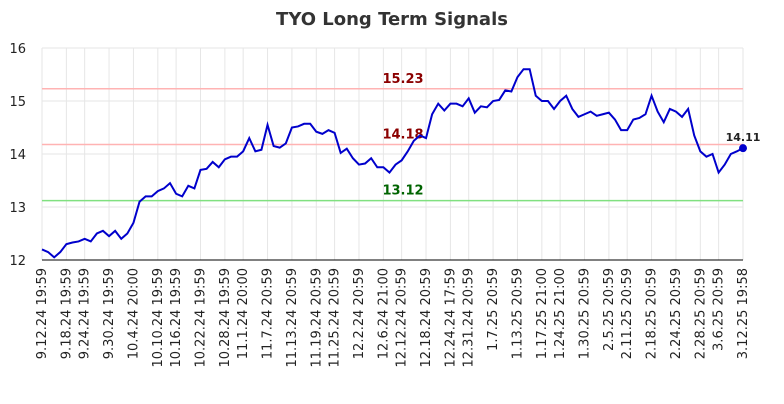 Image resolution: width=784 pixels, height=404 pixels. What do you see at coordinates (392, 19) in the screenshot?
I see `chart-title: TYO Long Term Signals` at bounding box center [392, 19].